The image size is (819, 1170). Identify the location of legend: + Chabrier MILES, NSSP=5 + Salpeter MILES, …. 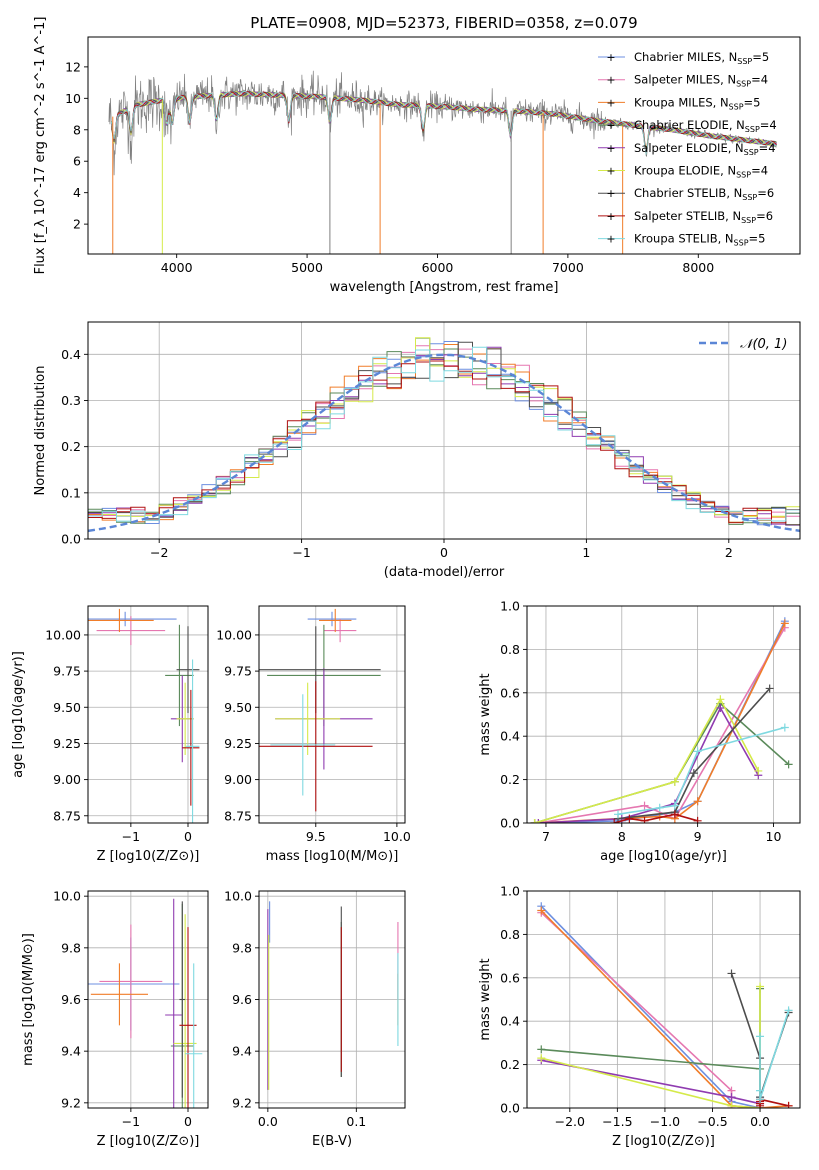
(687, 149).